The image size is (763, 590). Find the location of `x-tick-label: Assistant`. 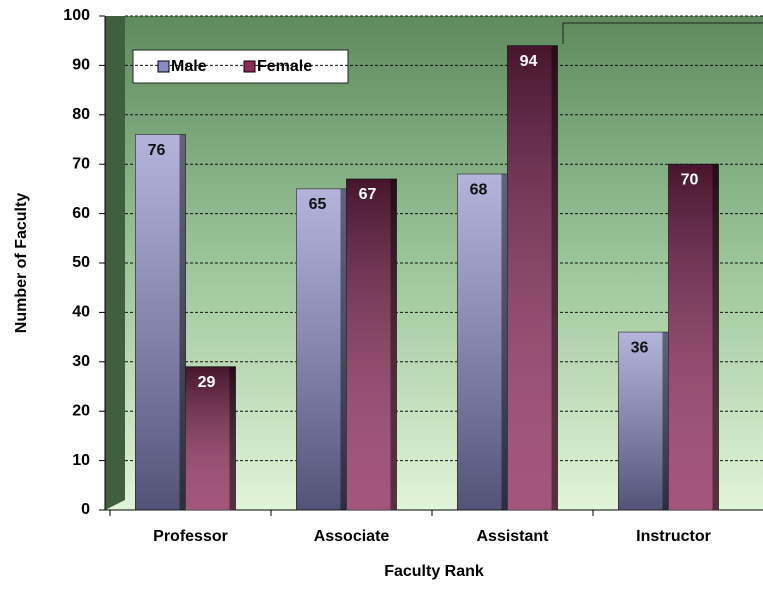

x-tick-label: Assistant is located at coordinates (512, 536).